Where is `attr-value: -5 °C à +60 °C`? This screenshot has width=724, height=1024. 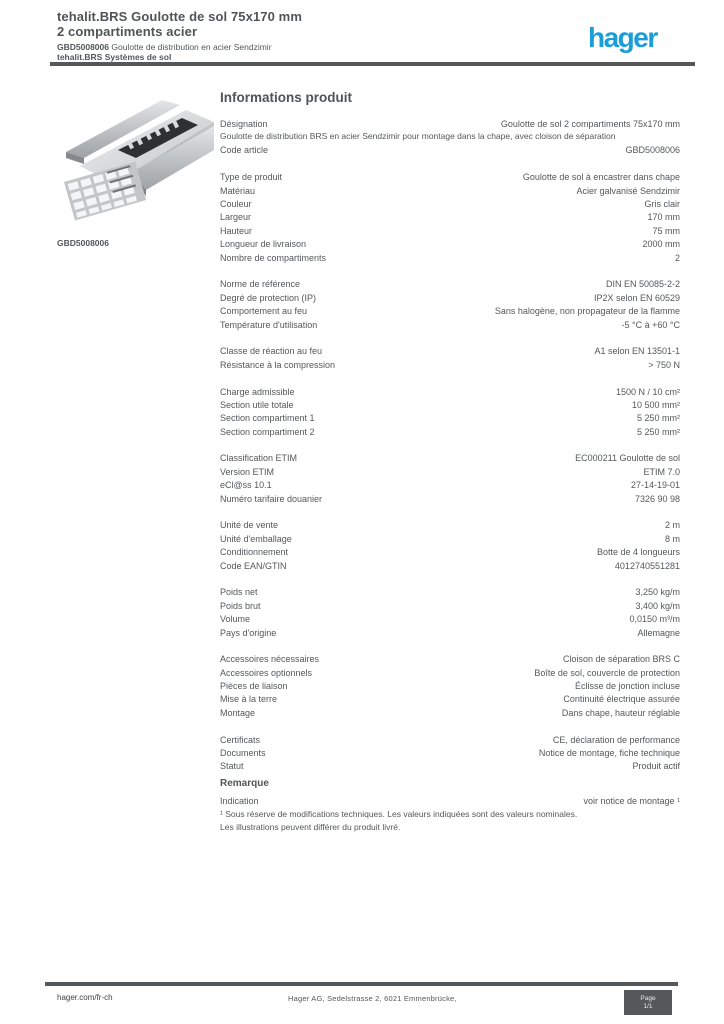 attr-value: -5 °C à +60 °C is located at coordinates (650, 324).